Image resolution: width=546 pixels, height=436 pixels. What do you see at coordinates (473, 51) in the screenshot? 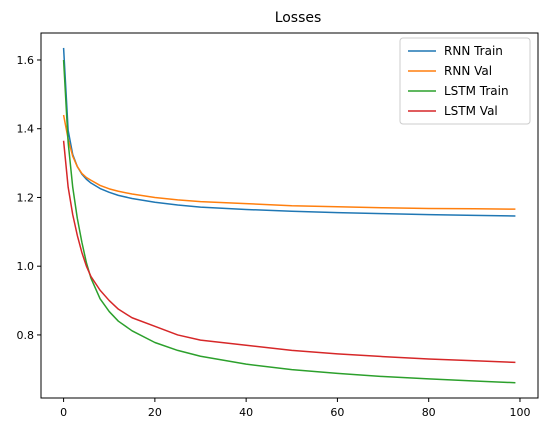
I see `legend-label: RNN Train` at bounding box center [473, 51].